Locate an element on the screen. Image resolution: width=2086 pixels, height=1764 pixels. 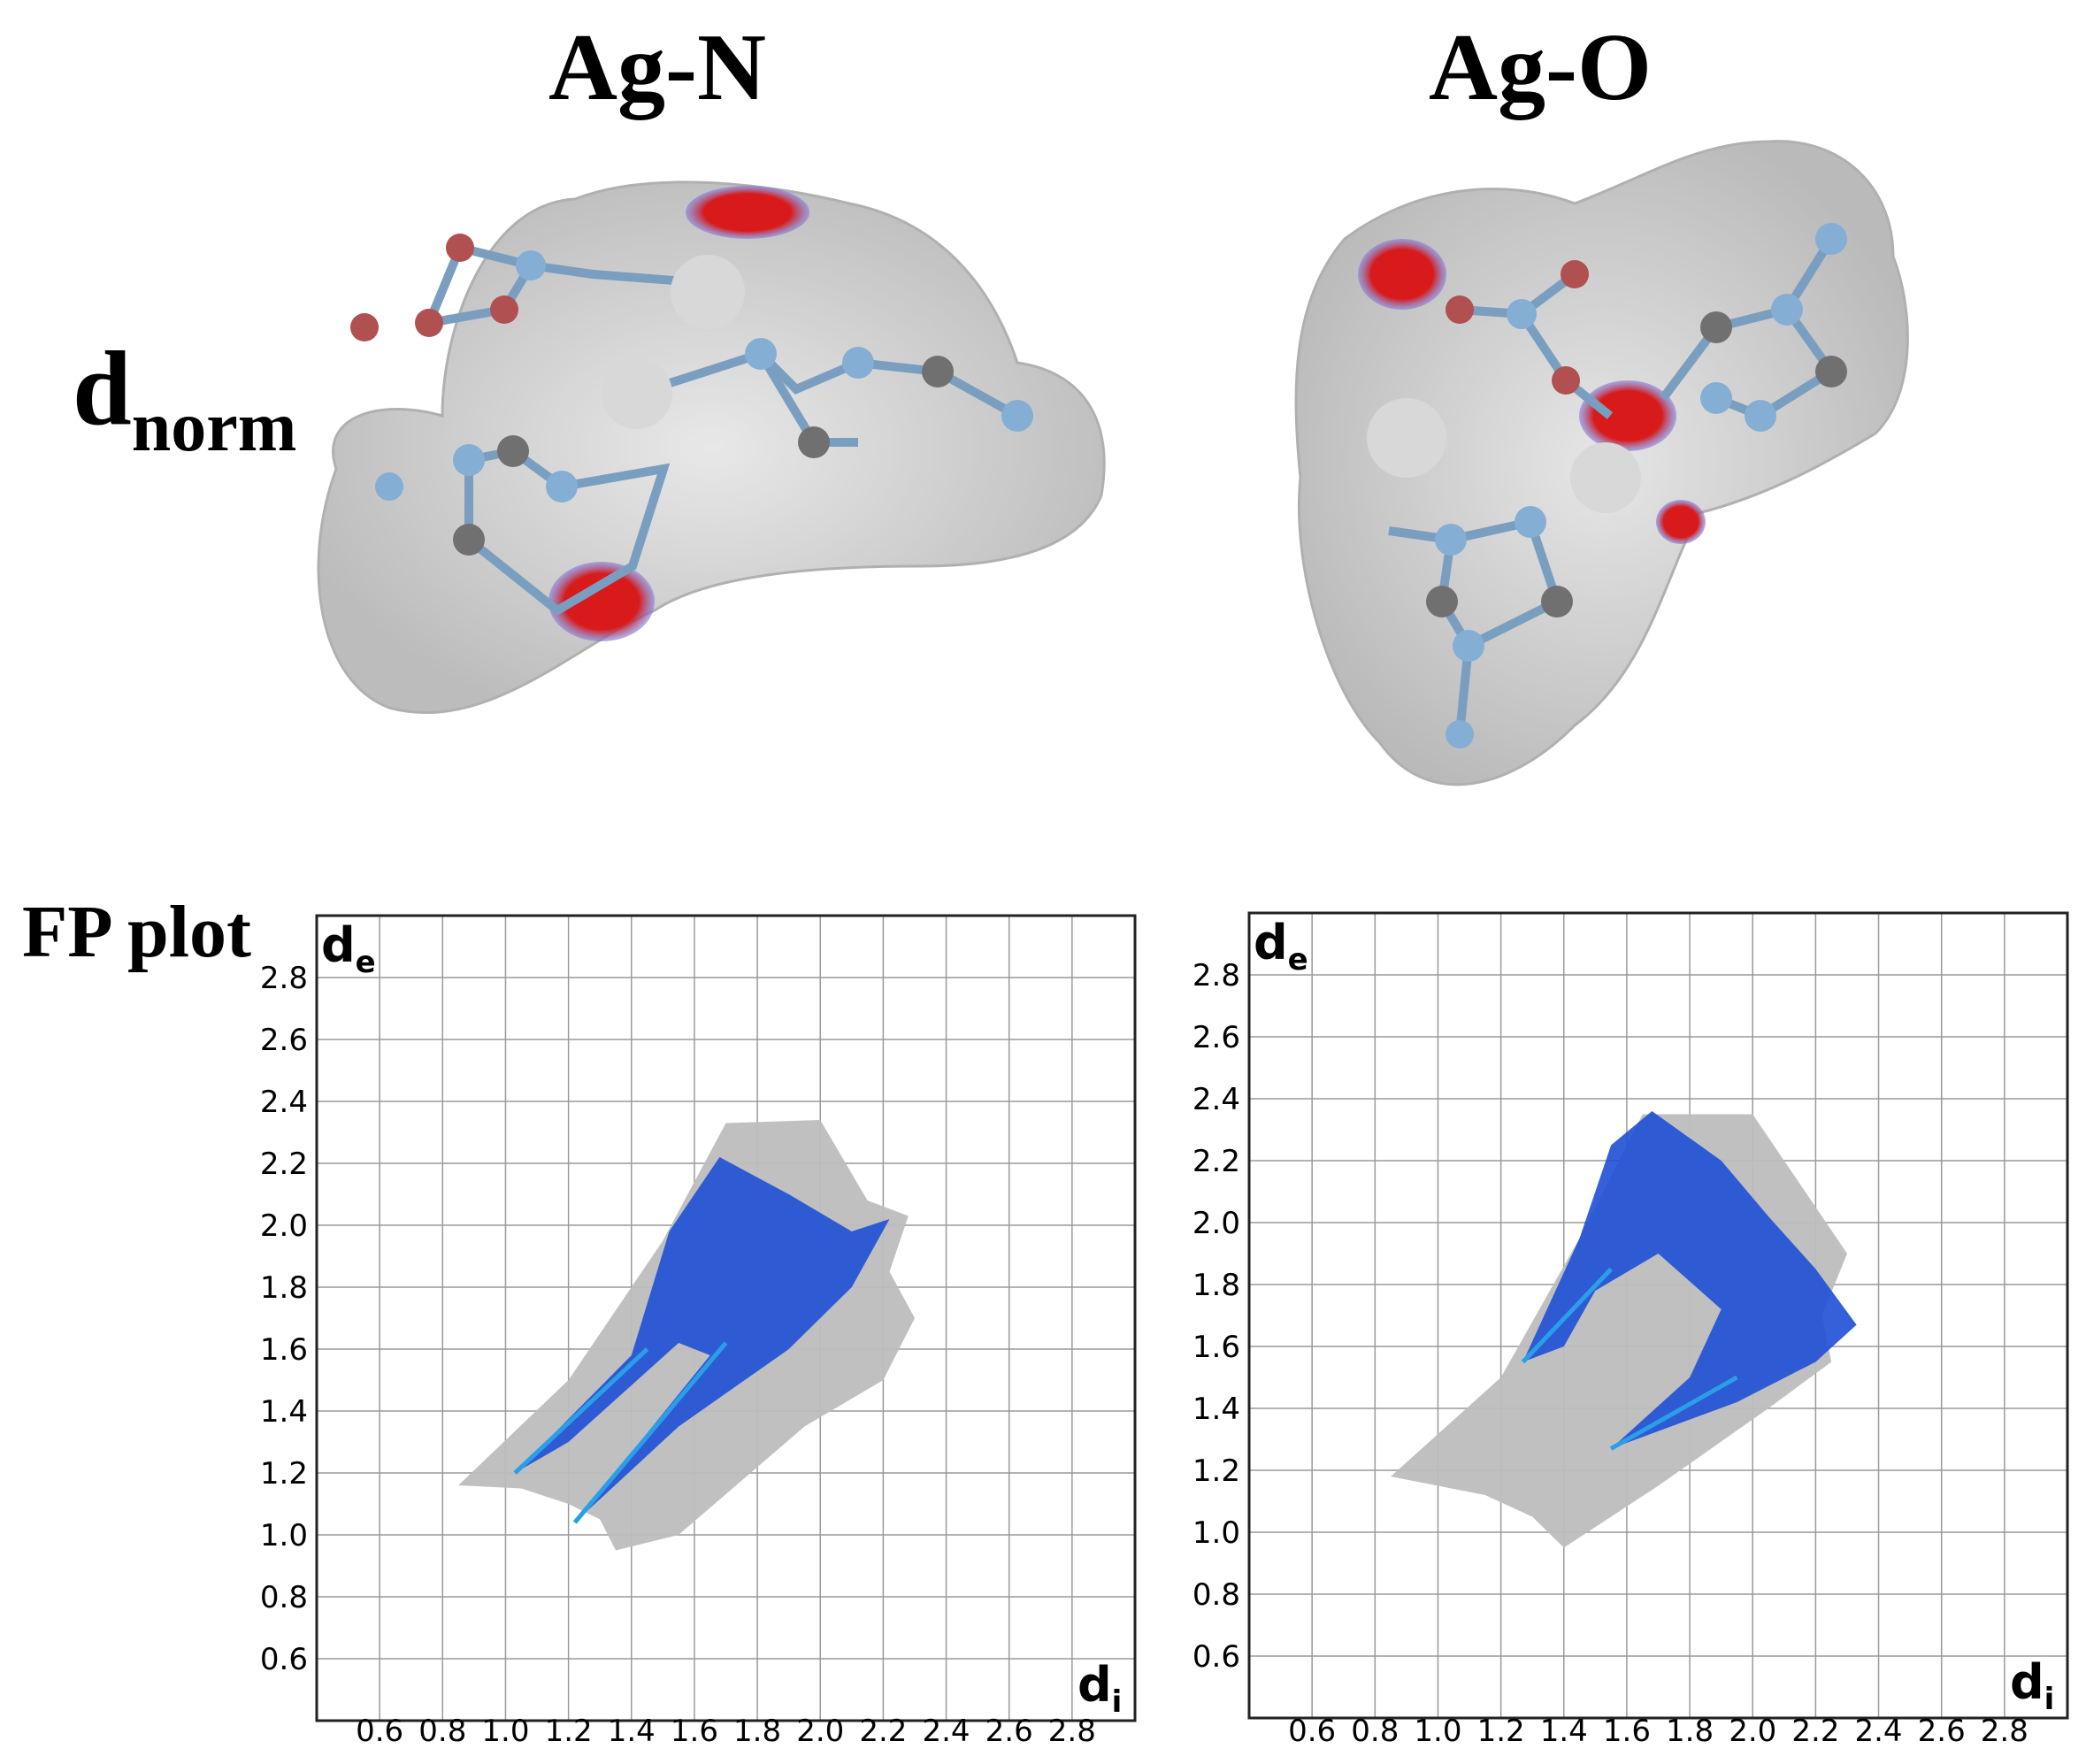
hirshfeld-surface-ag-n is located at coordinates (711, 447).